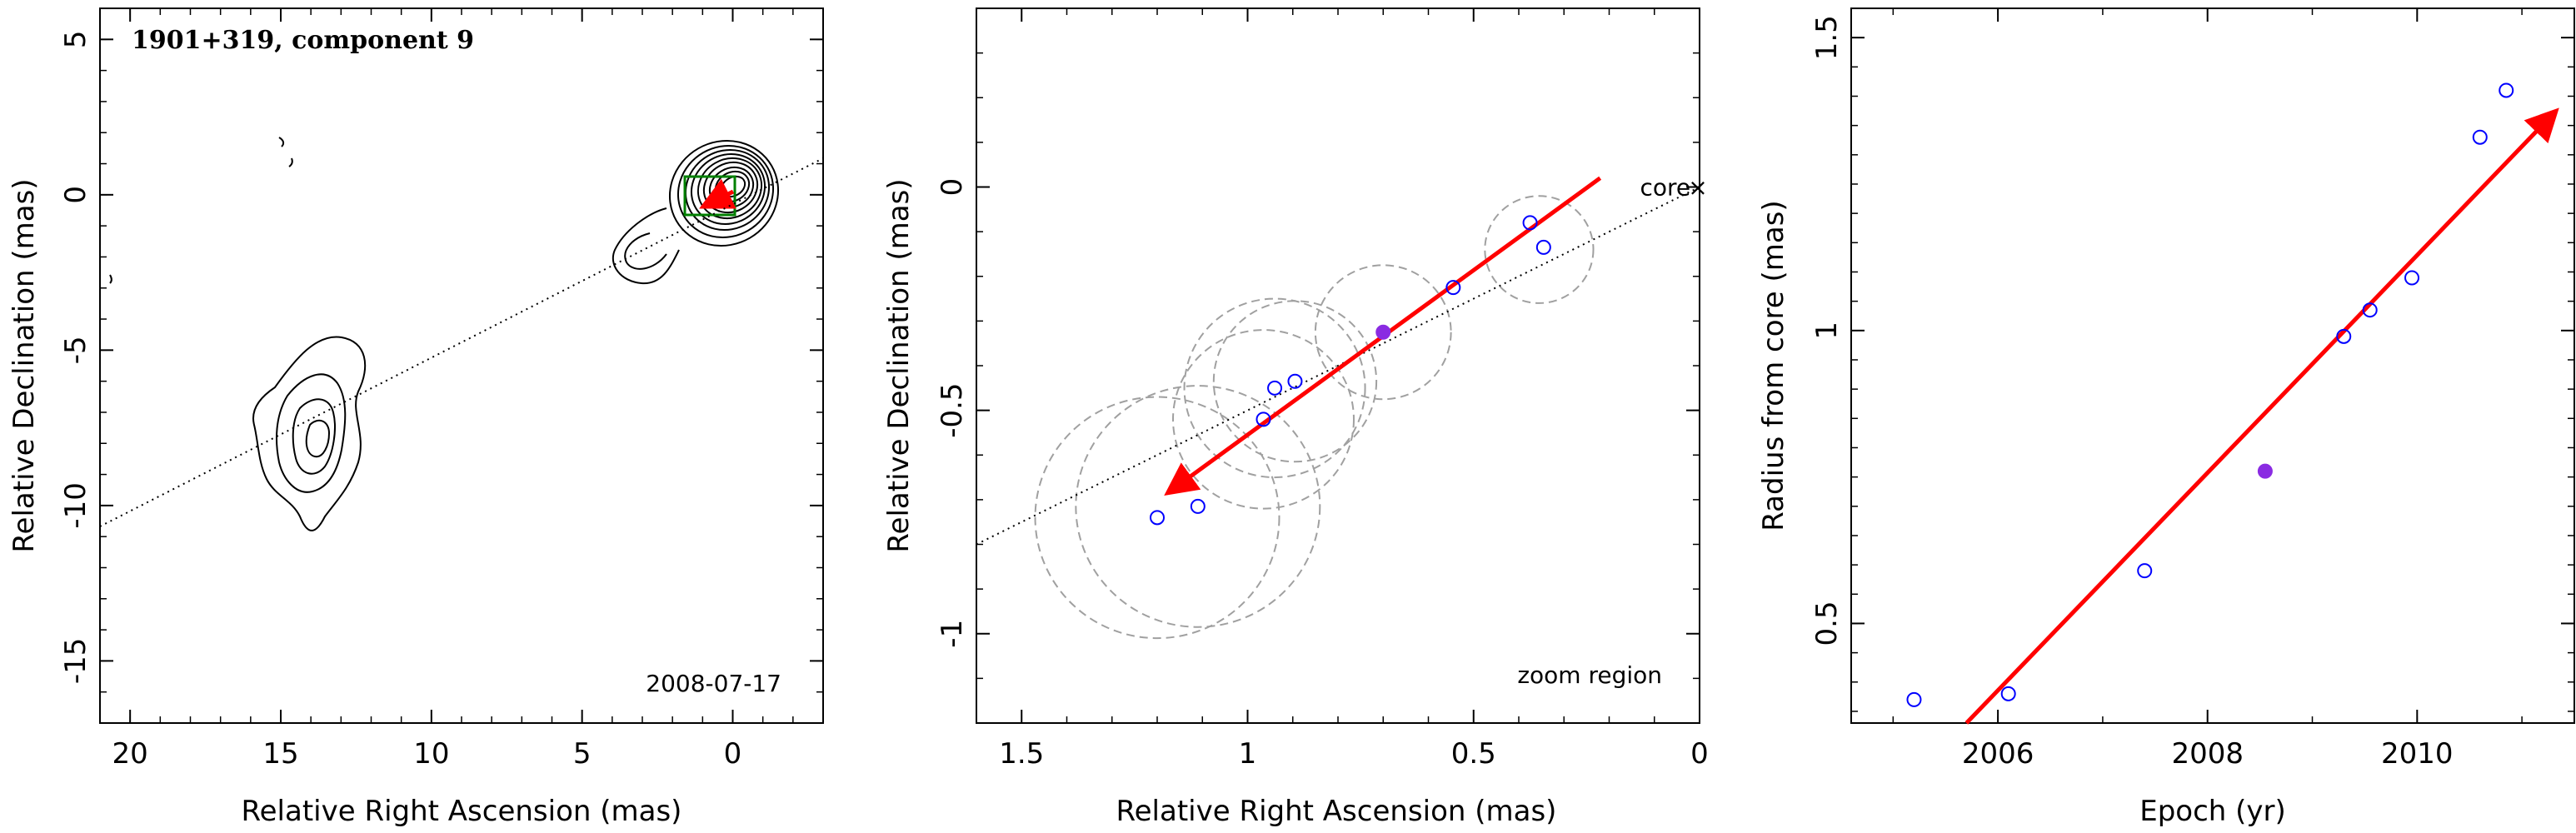 The image size is (2576, 833). What do you see at coordinates (713, 683) in the screenshot?
I see `panel1-date: 2008-07-17` at bounding box center [713, 683].